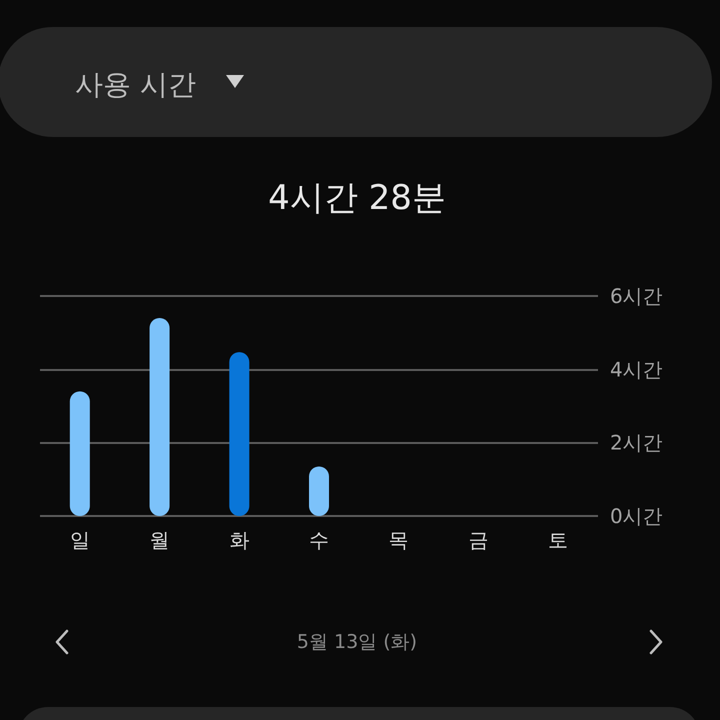  I want to click on y-tick-label: 4시간, so click(636, 369).